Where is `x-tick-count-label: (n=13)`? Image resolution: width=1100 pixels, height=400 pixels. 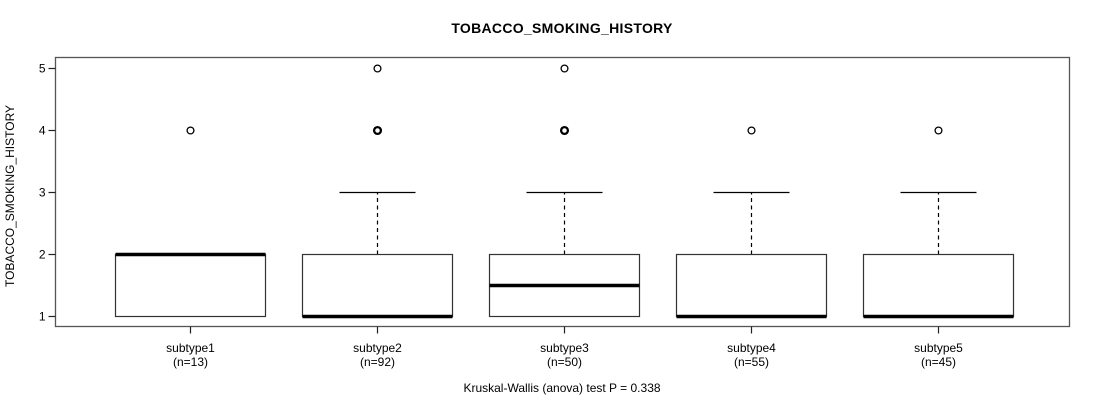 x-tick-count-label: (n=13) is located at coordinates (190, 362).